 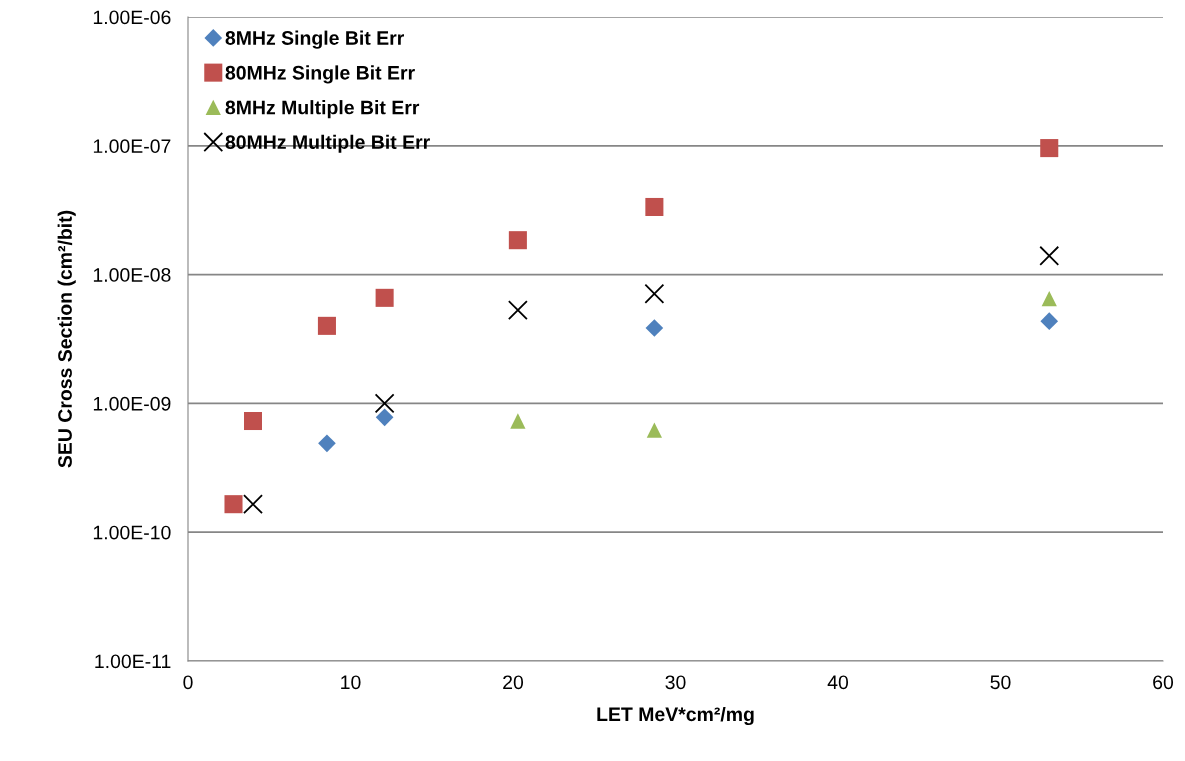 I want to click on legend-label: 8MHz Single Bit Err, so click(x=314, y=39).